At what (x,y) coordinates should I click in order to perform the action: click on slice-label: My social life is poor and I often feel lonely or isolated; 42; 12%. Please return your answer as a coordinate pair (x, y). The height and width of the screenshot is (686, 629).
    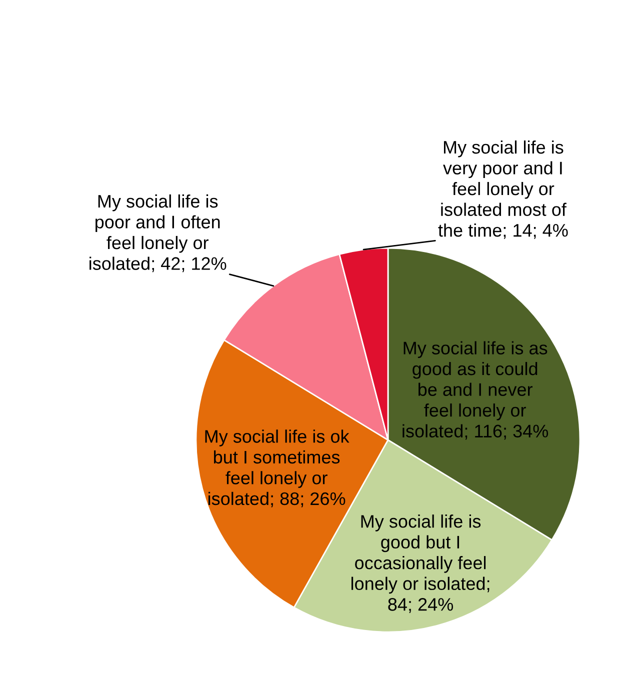
    Looking at the image, I should click on (158, 233).